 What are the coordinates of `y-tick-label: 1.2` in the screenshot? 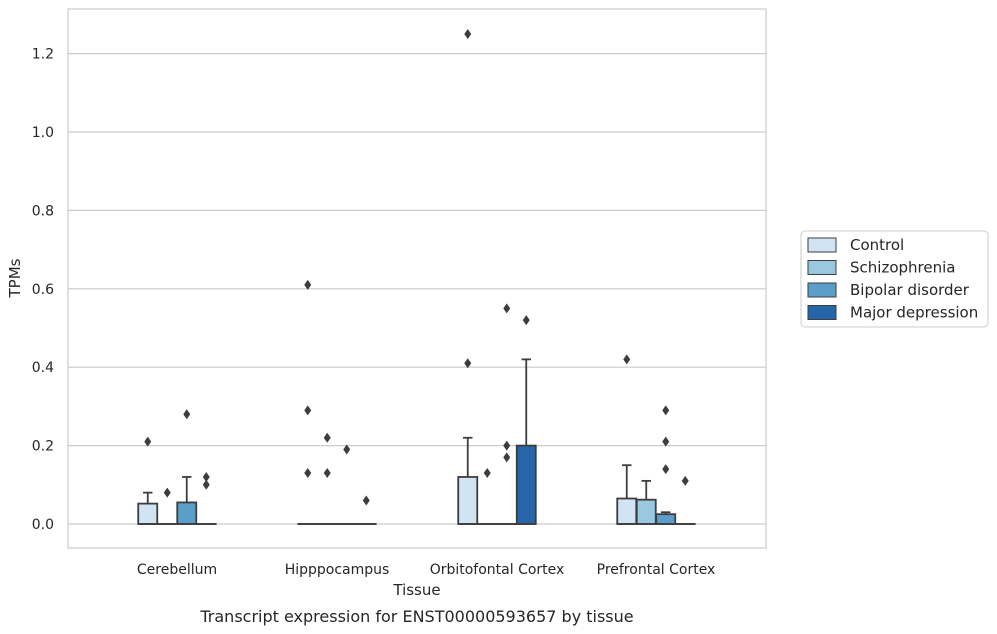 It's located at (43, 55).